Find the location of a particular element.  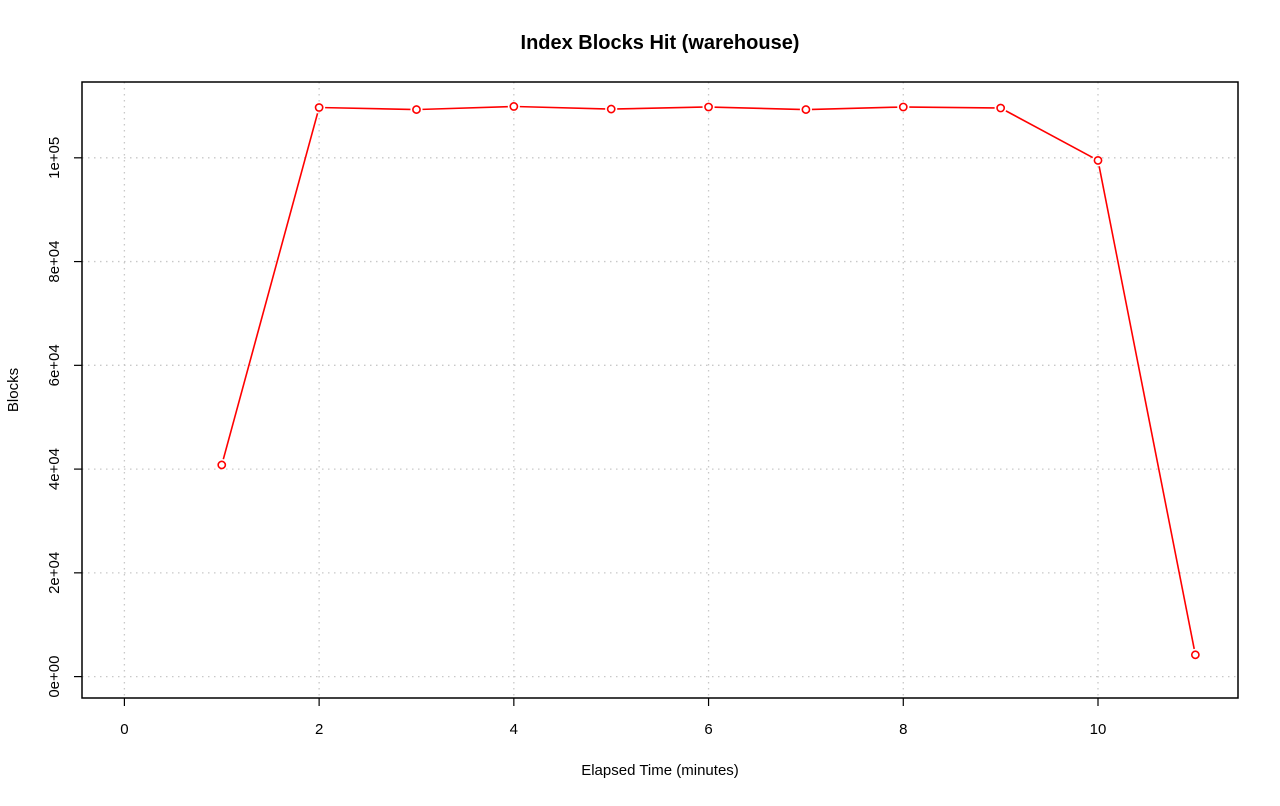

y-tick-label: 4e+04 is located at coordinates (54, 469).